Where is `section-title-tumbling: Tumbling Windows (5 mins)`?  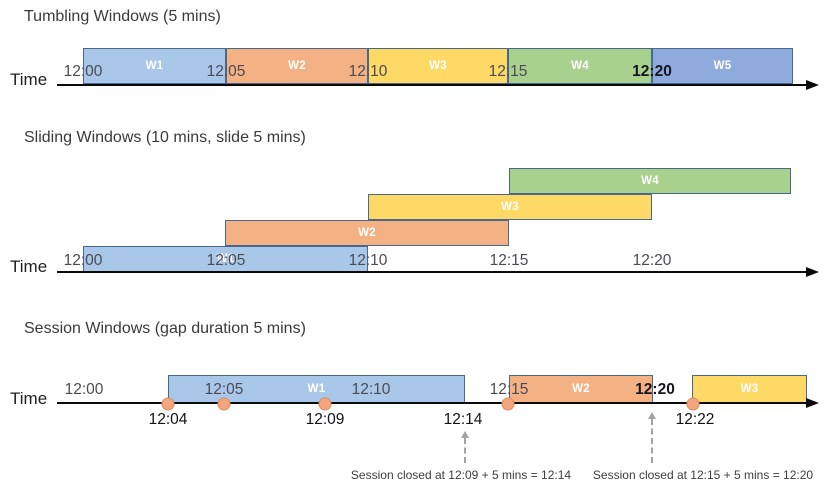 section-title-tumbling: Tumbling Windows (5 mins) is located at coordinates (122, 16).